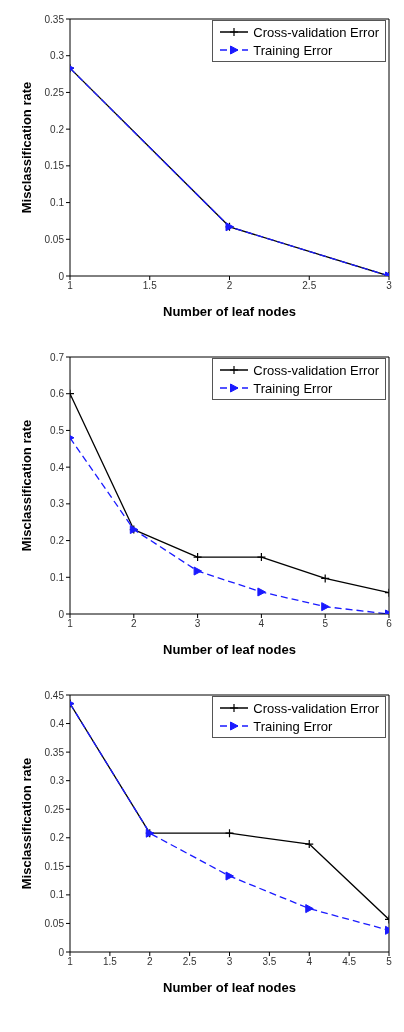 The height and width of the screenshot is (1032, 404). What do you see at coordinates (57, 394) in the screenshot?
I see `y-tick-label: 0.6` at bounding box center [57, 394].